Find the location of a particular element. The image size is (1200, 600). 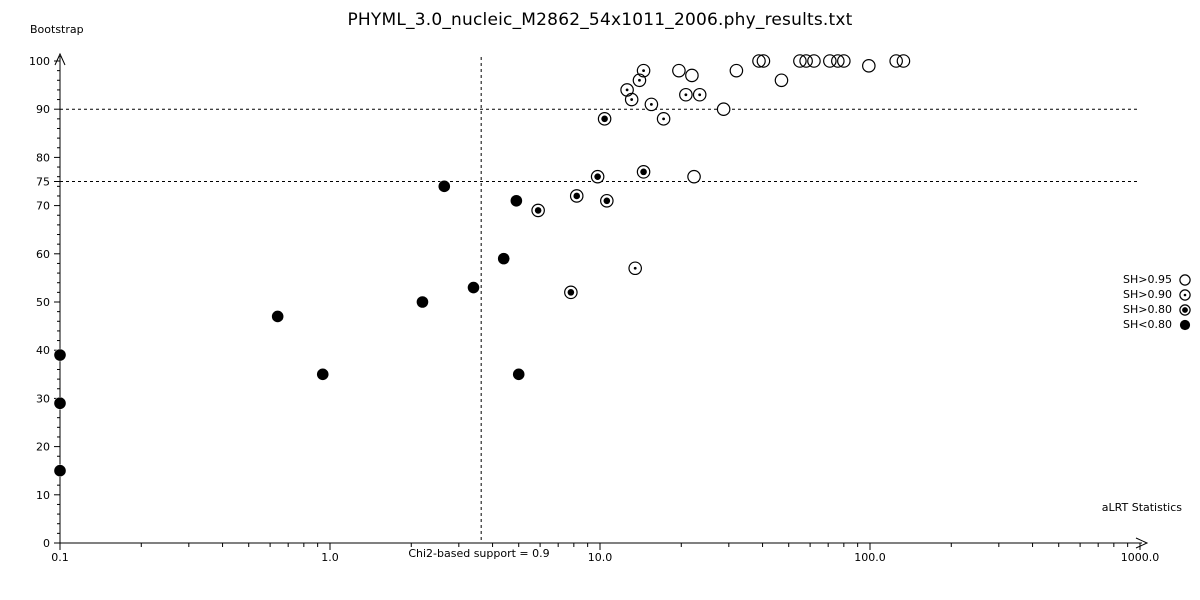

y-axis-tick-label: 30 is located at coordinates (43, 398).